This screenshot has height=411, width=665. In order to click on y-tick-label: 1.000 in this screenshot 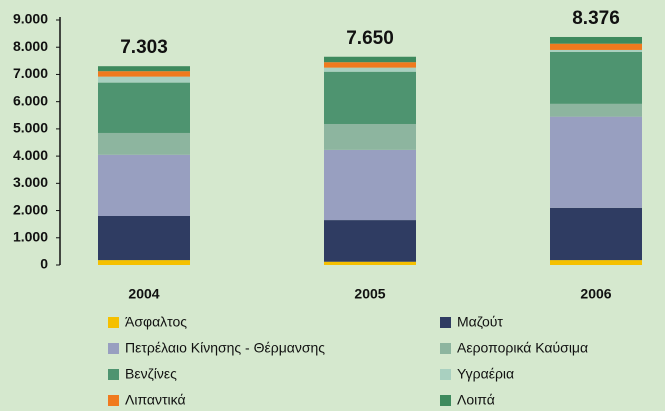, I will do `click(30, 236)`.